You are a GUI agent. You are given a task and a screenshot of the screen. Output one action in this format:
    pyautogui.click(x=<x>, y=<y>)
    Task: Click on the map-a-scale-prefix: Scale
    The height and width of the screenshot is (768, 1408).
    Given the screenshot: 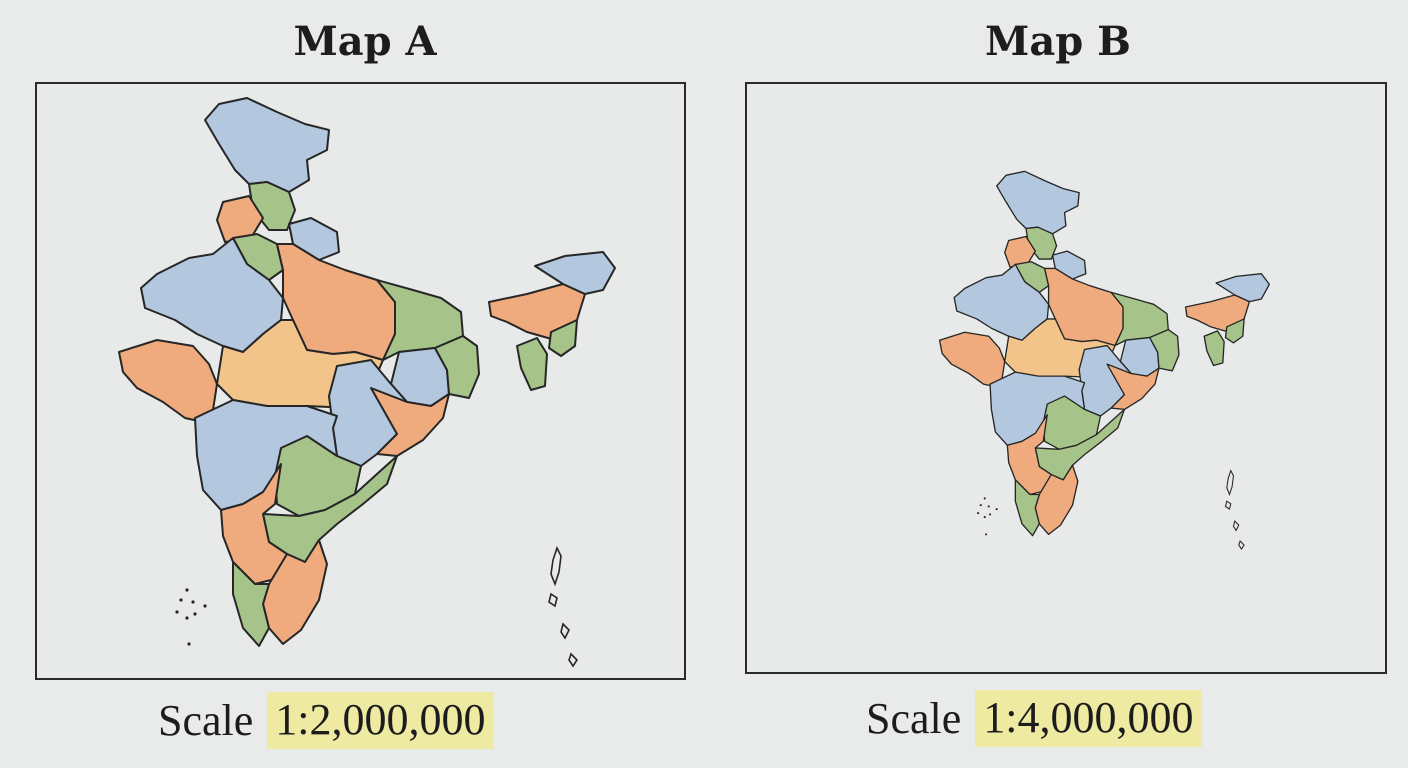 What is the action you would take?
    pyautogui.click(x=206, y=720)
    